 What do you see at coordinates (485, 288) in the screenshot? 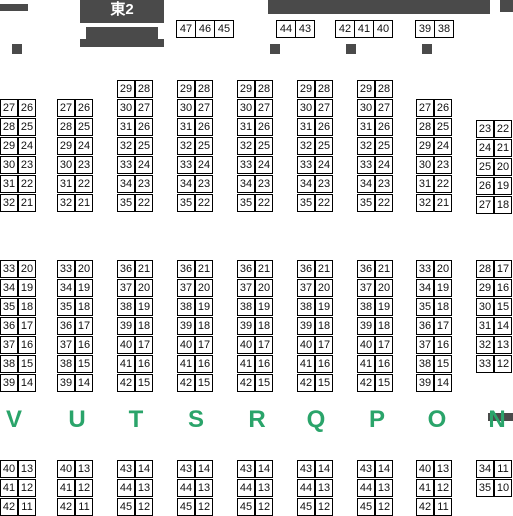
I see `middle-booth: 29` at bounding box center [485, 288].